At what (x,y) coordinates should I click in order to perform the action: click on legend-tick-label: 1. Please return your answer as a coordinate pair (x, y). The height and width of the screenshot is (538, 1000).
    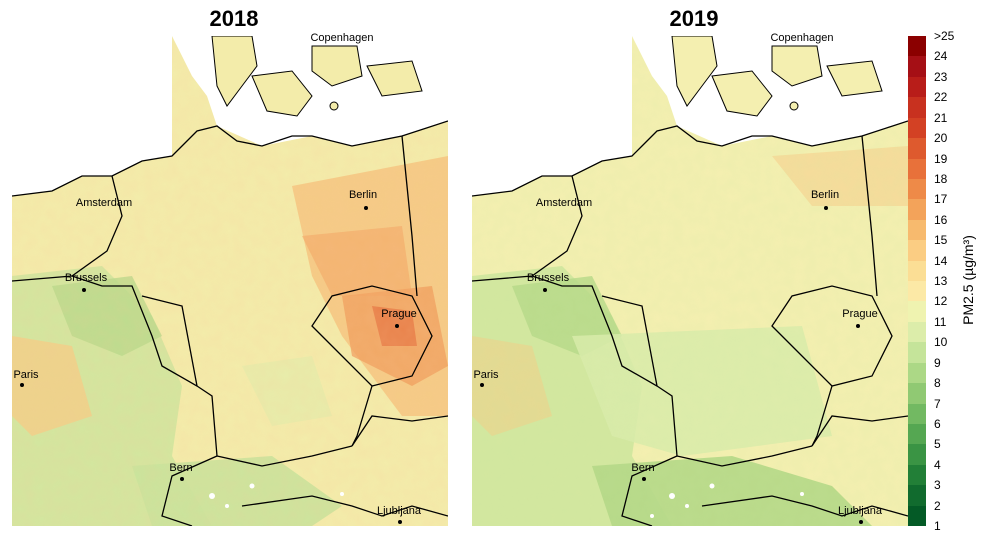
    Looking at the image, I should click on (937, 526).